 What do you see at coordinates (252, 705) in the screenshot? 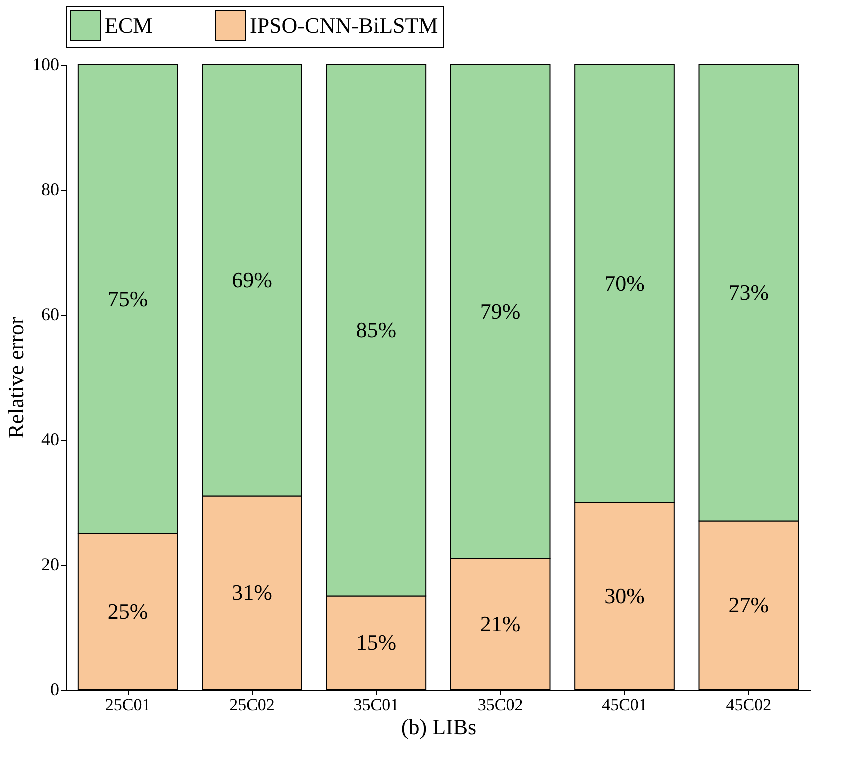
I see `x-tick-label: 25C02` at bounding box center [252, 705].